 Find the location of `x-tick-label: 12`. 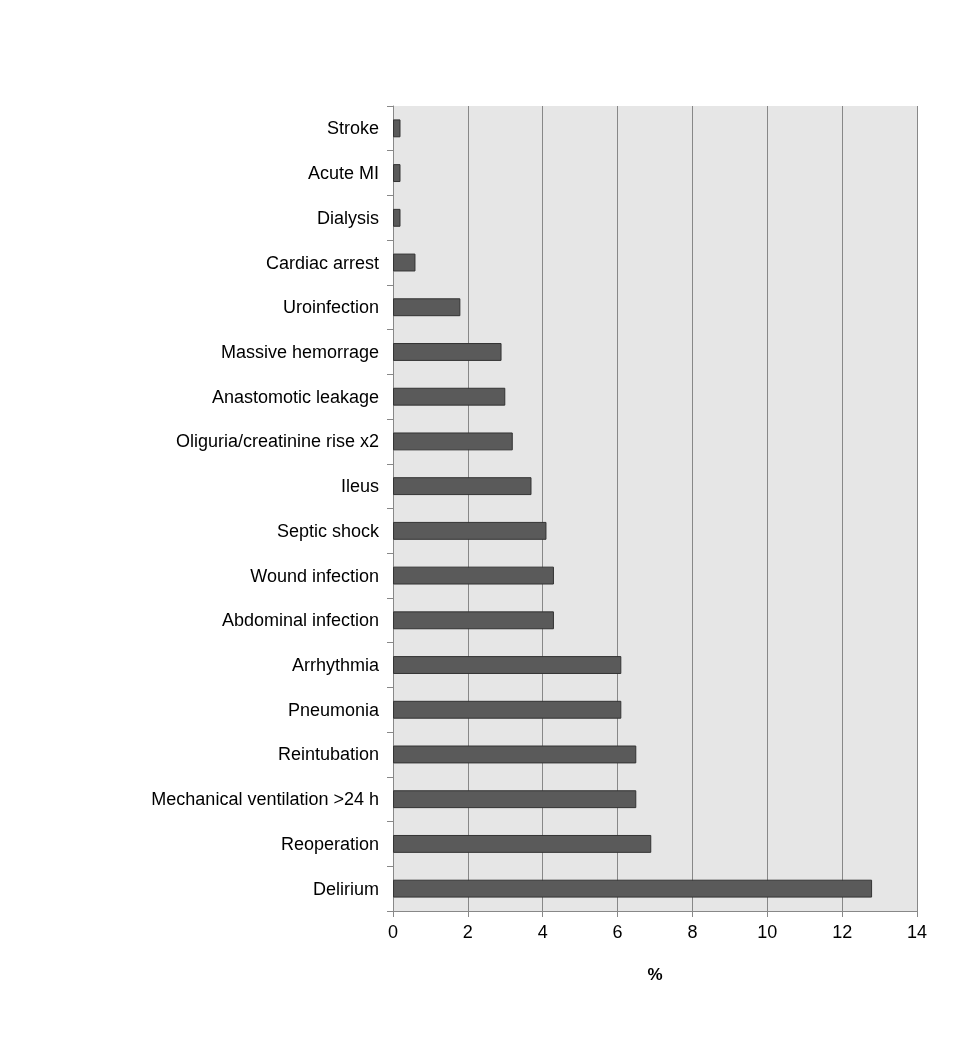

x-tick-label: 12 is located at coordinates (842, 932).